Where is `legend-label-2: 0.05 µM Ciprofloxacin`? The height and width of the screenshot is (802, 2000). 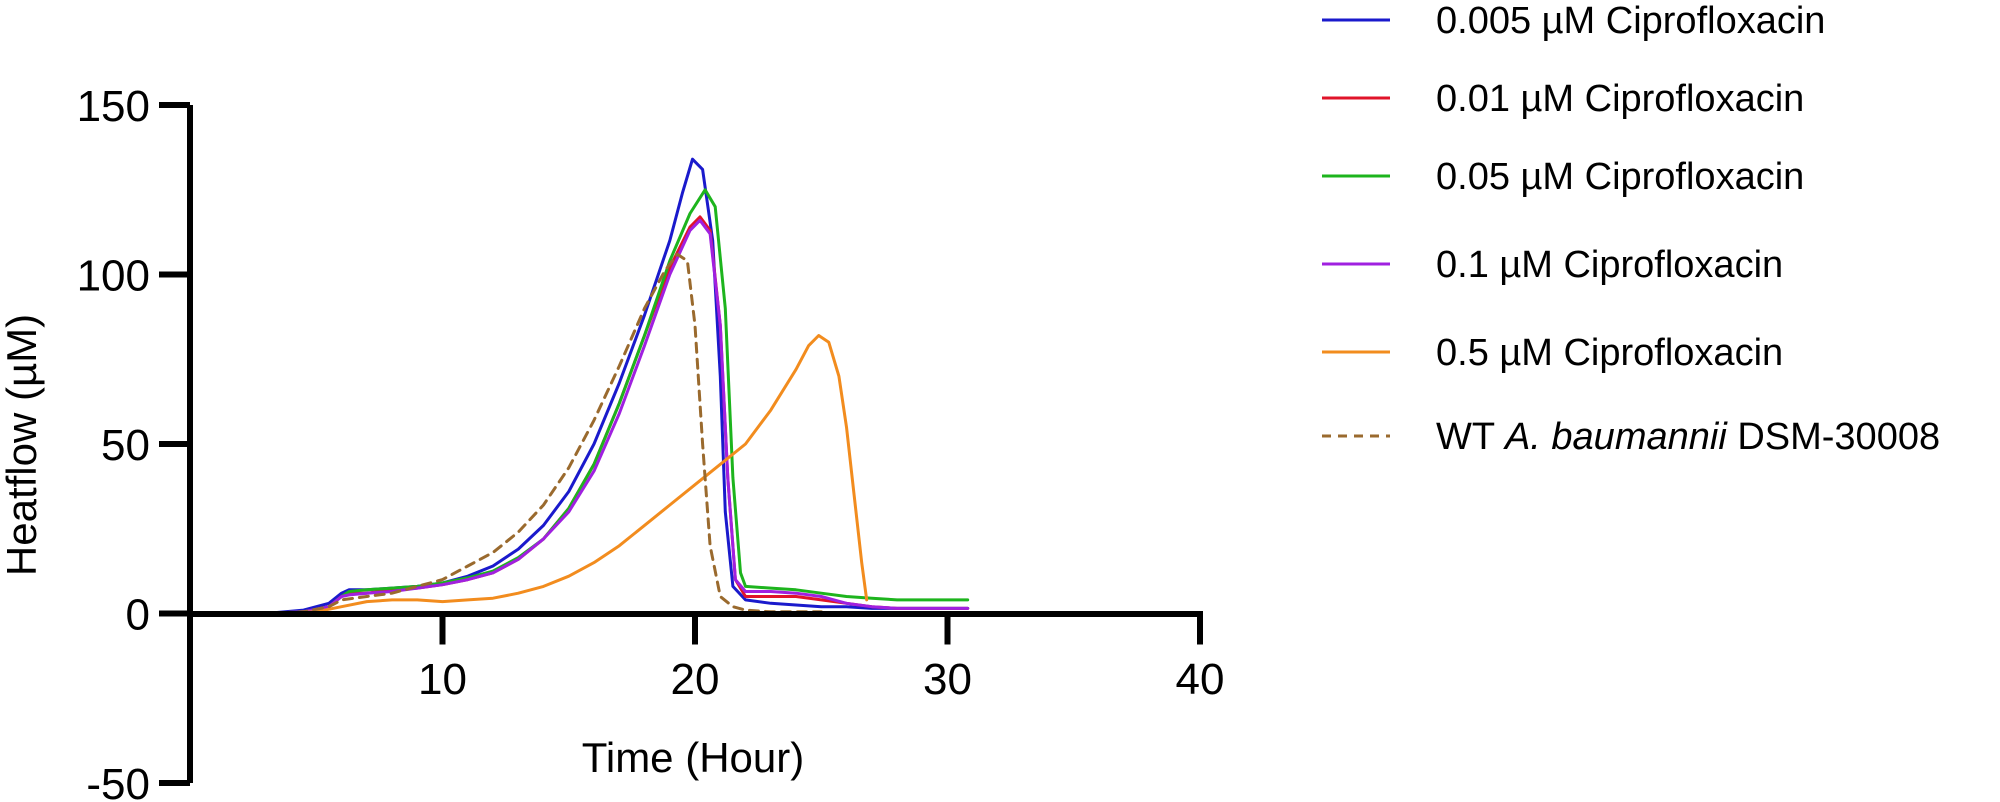 legend-label-2: 0.05 µM Ciprofloxacin is located at coordinates (1620, 177).